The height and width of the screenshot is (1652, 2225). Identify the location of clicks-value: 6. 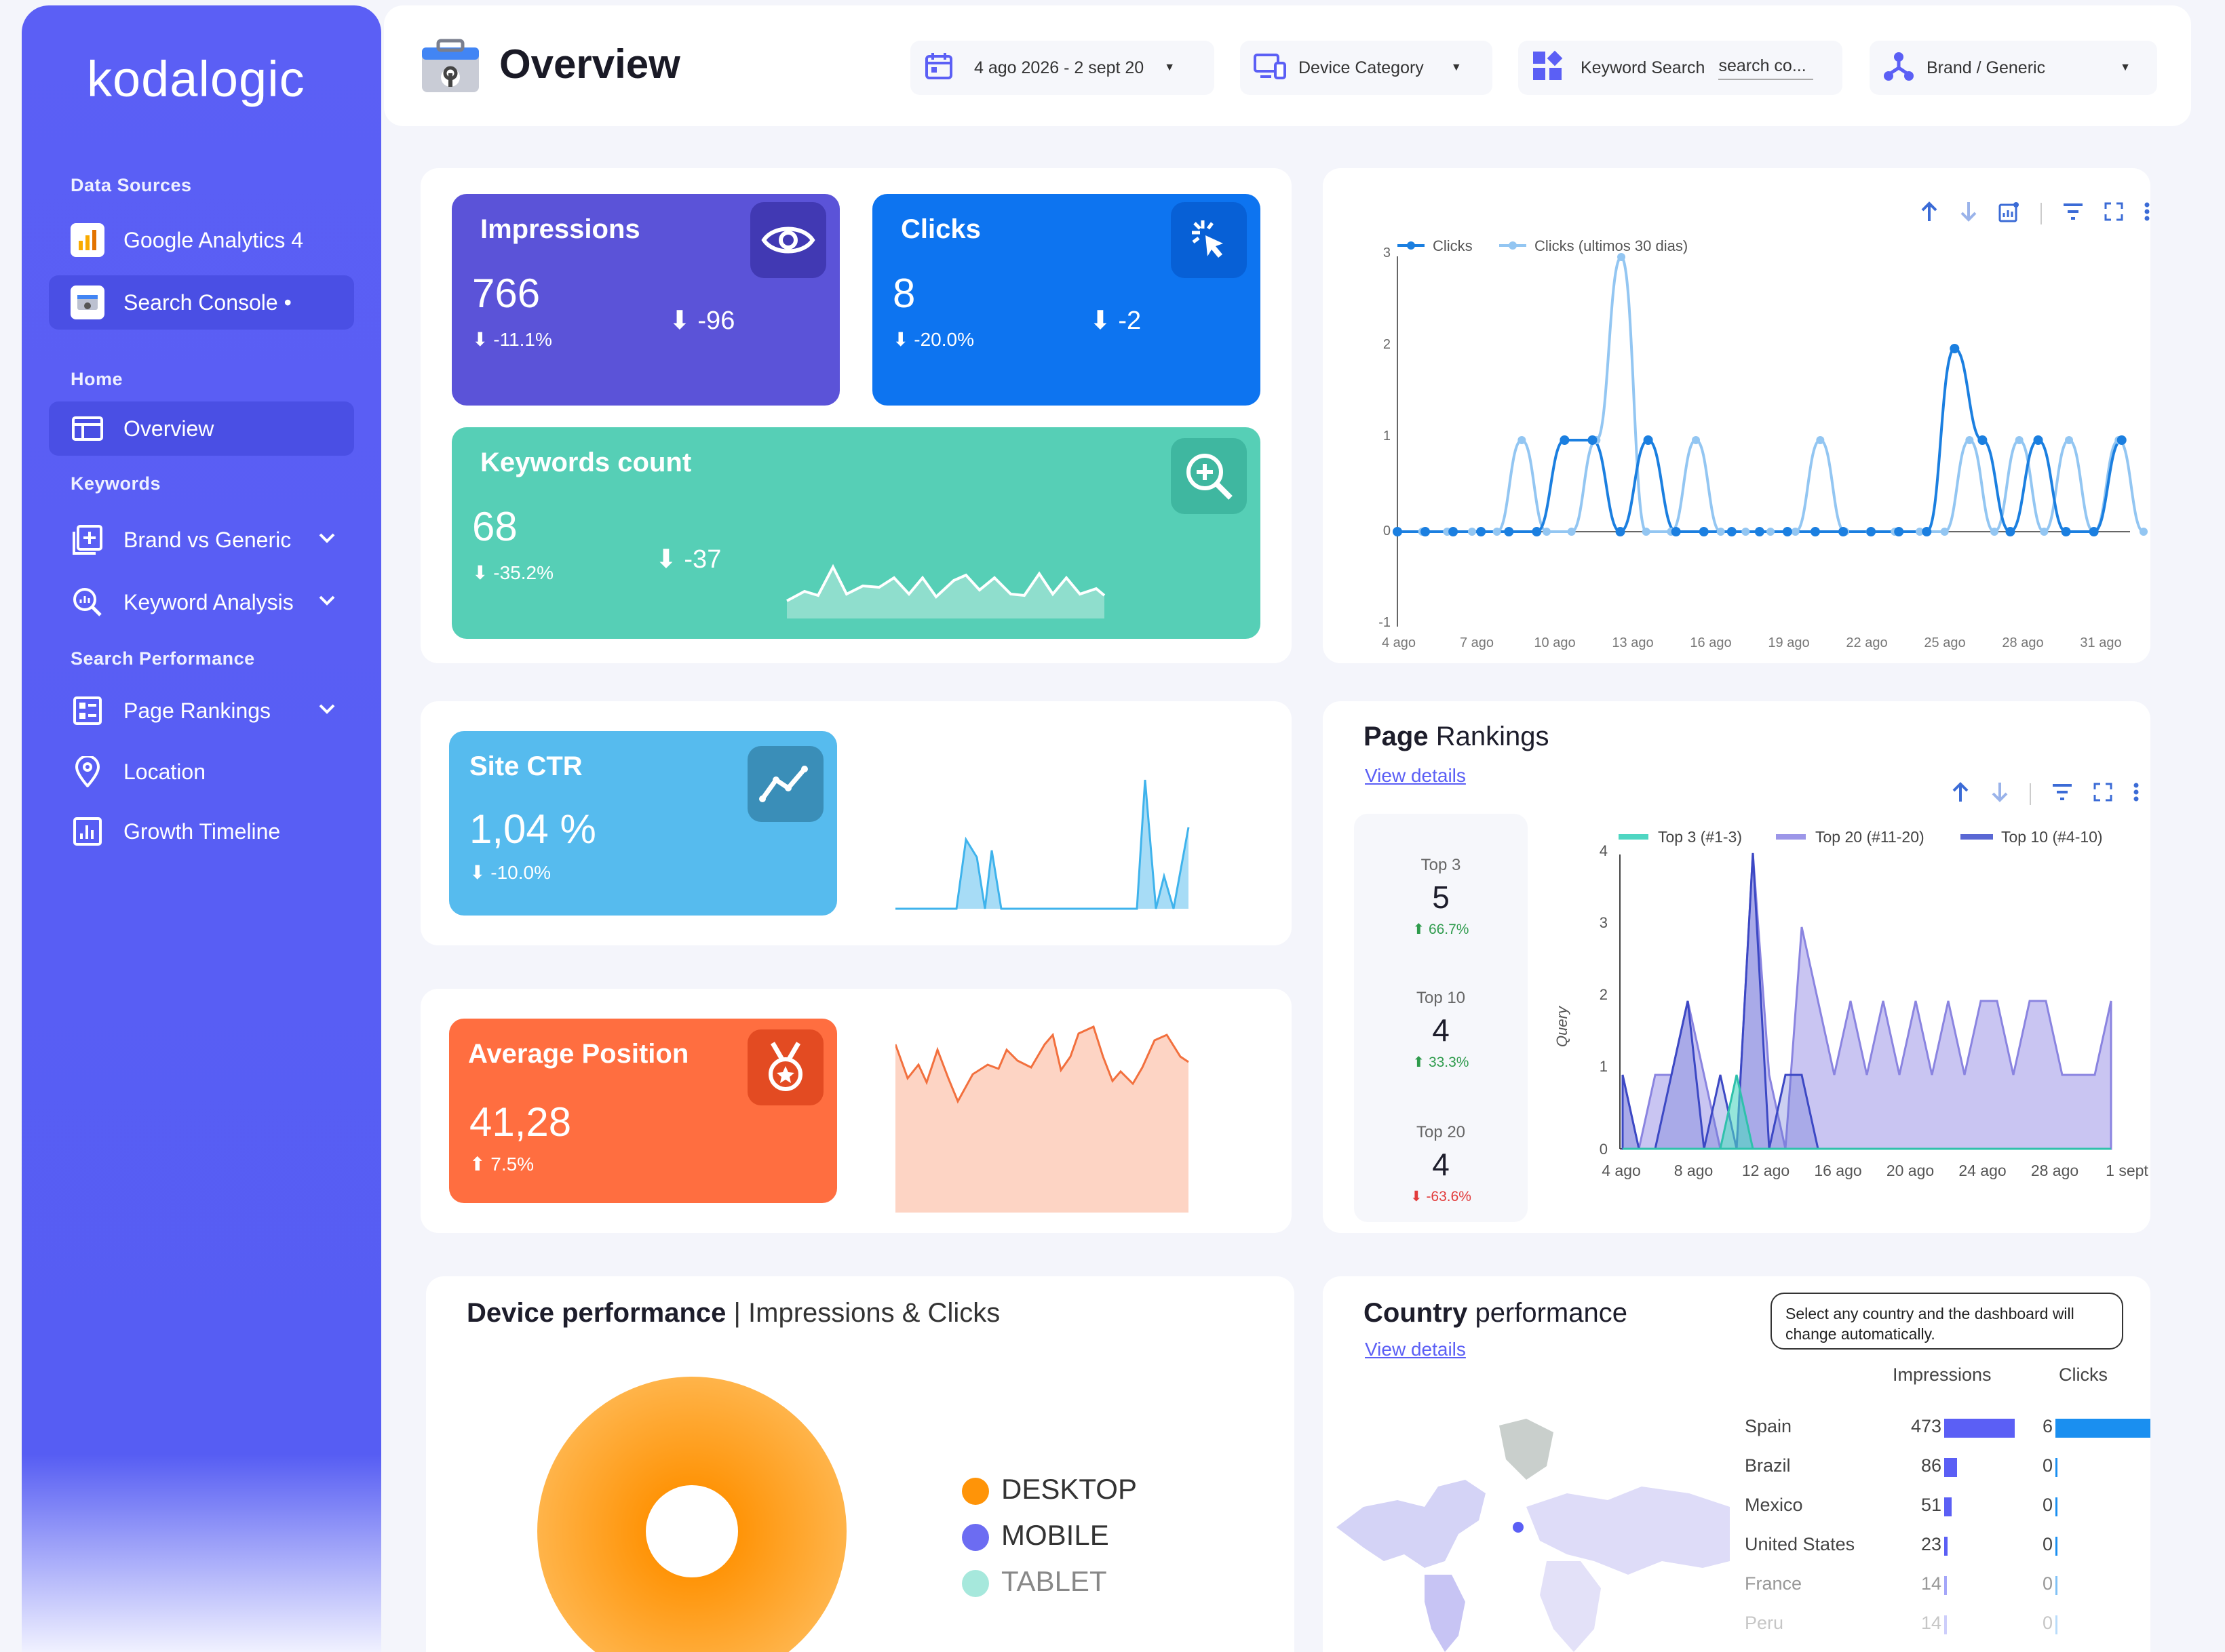
(2047, 1426).